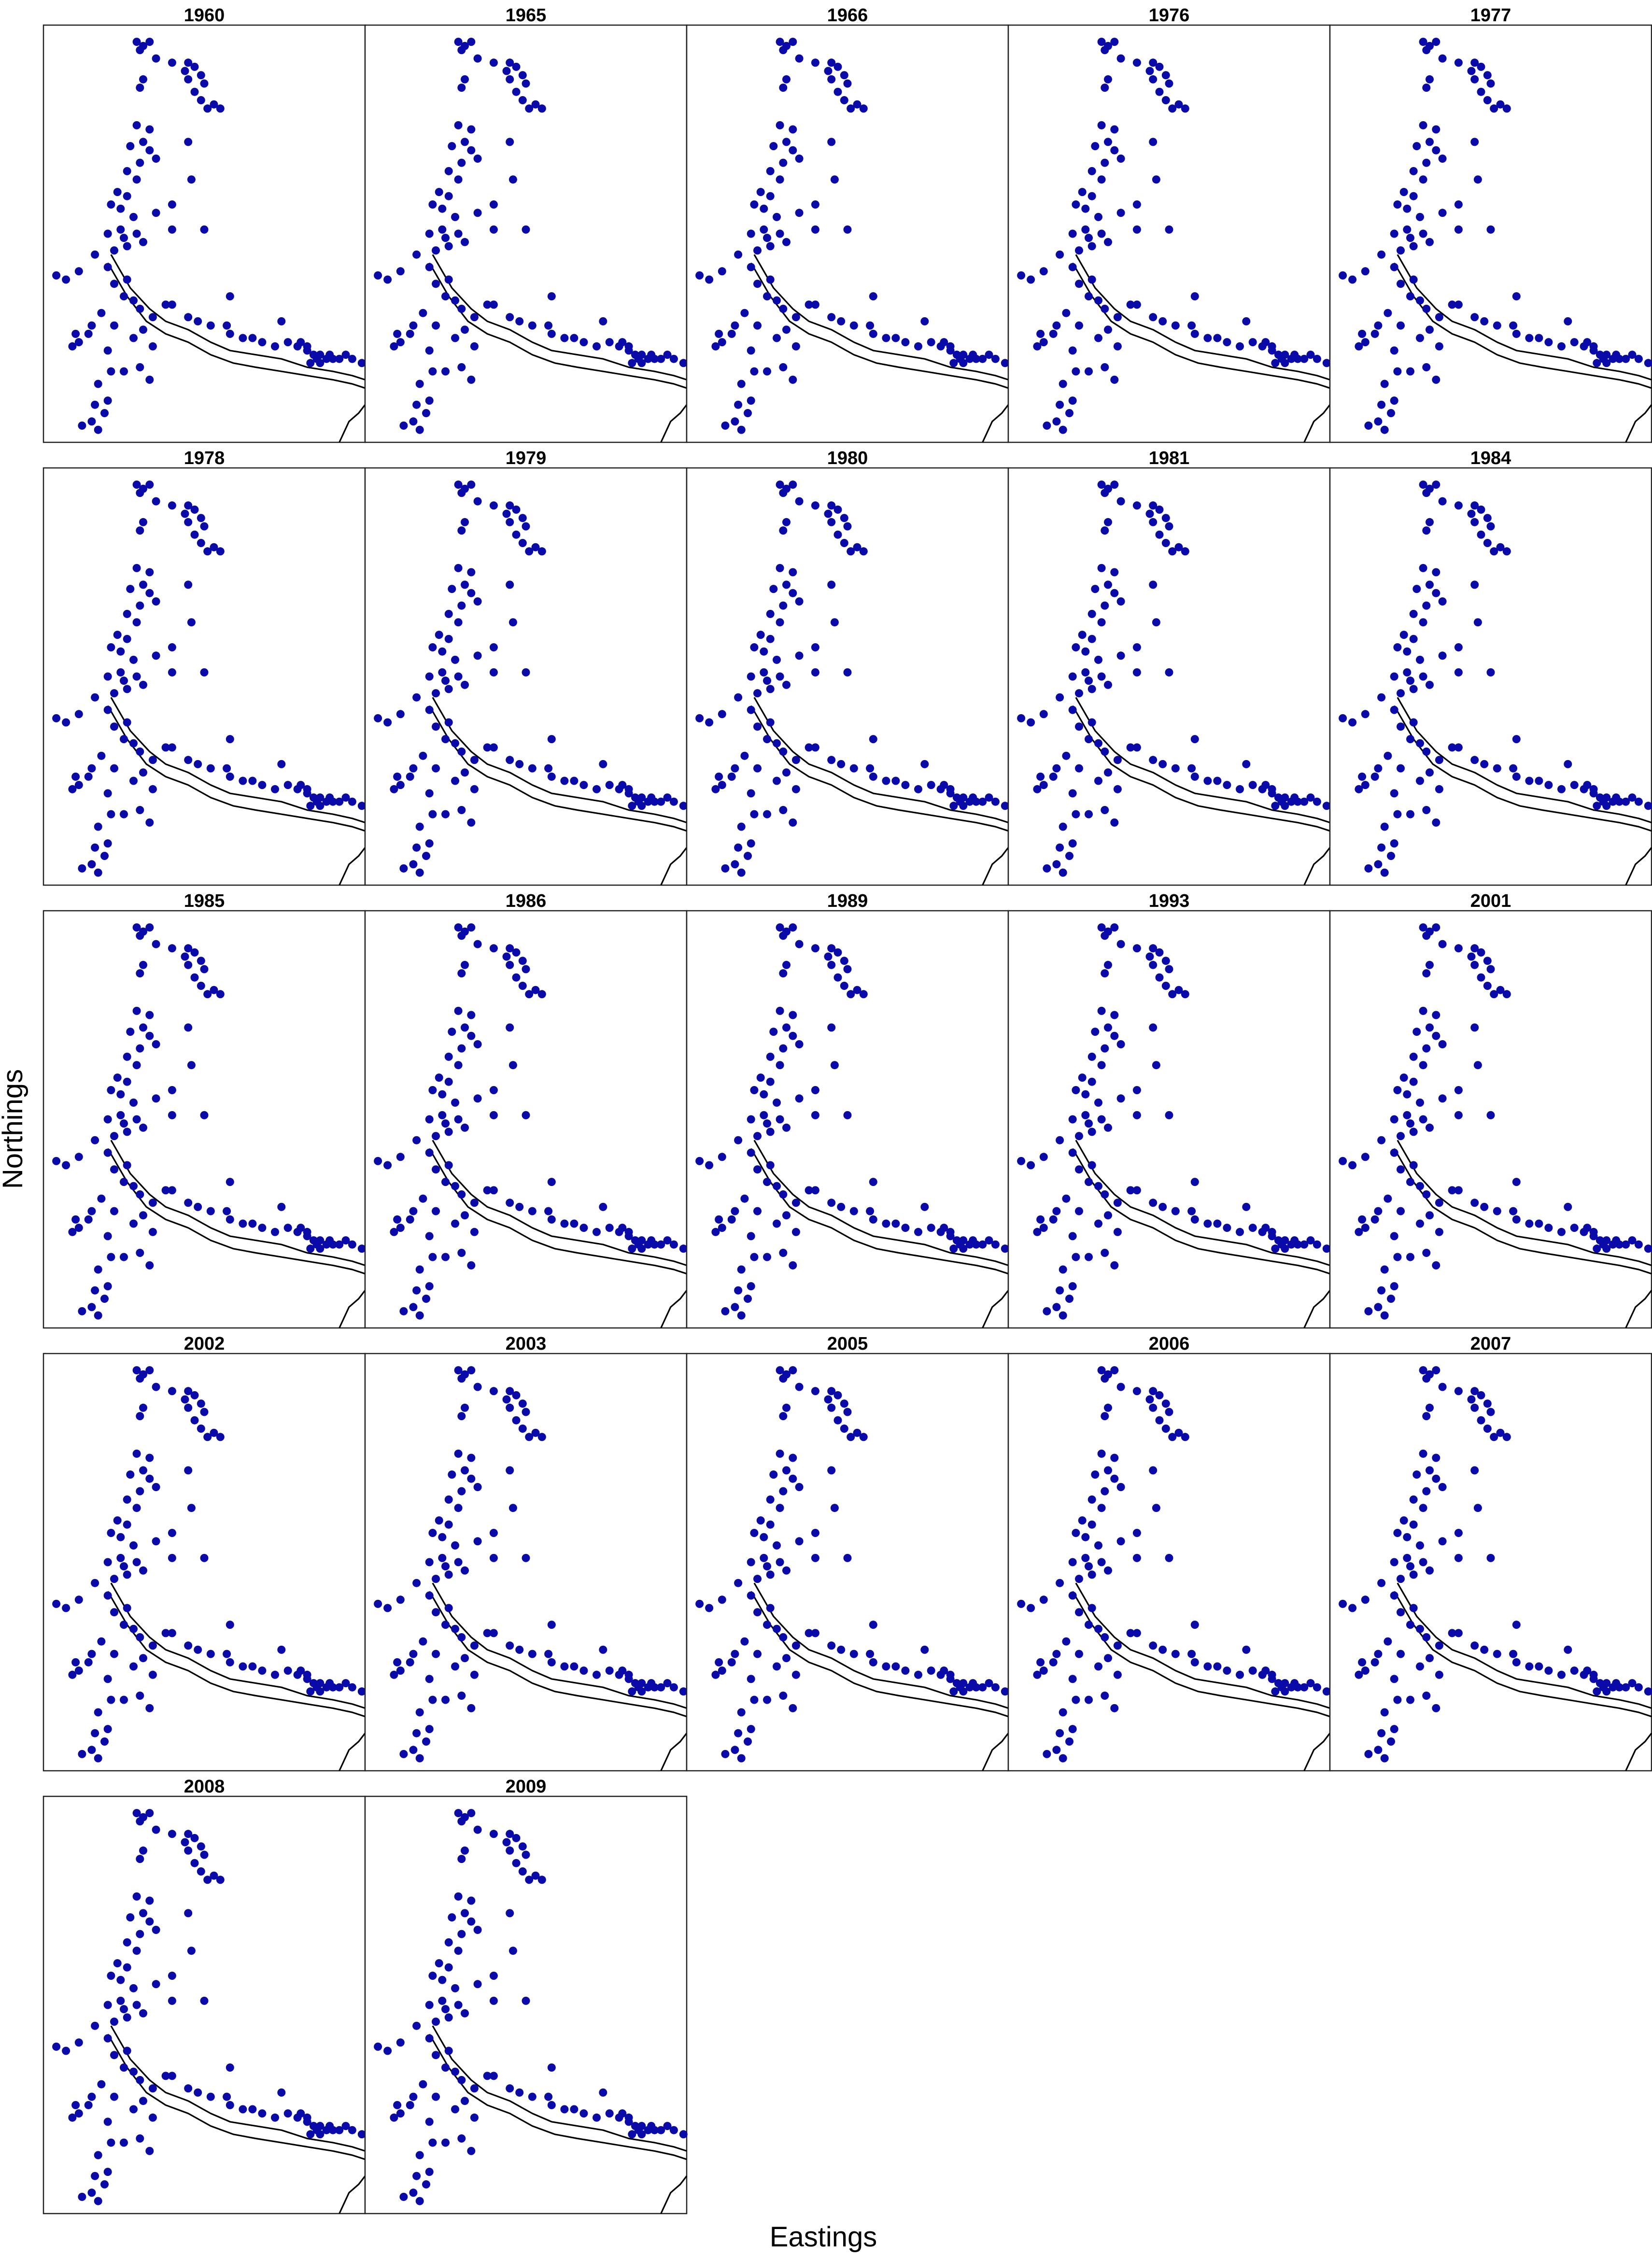 The width and height of the screenshot is (1652, 2258). Describe the element at coordinates (526, 901) in the screenshot. I see `panel-title: 1986` at that location.